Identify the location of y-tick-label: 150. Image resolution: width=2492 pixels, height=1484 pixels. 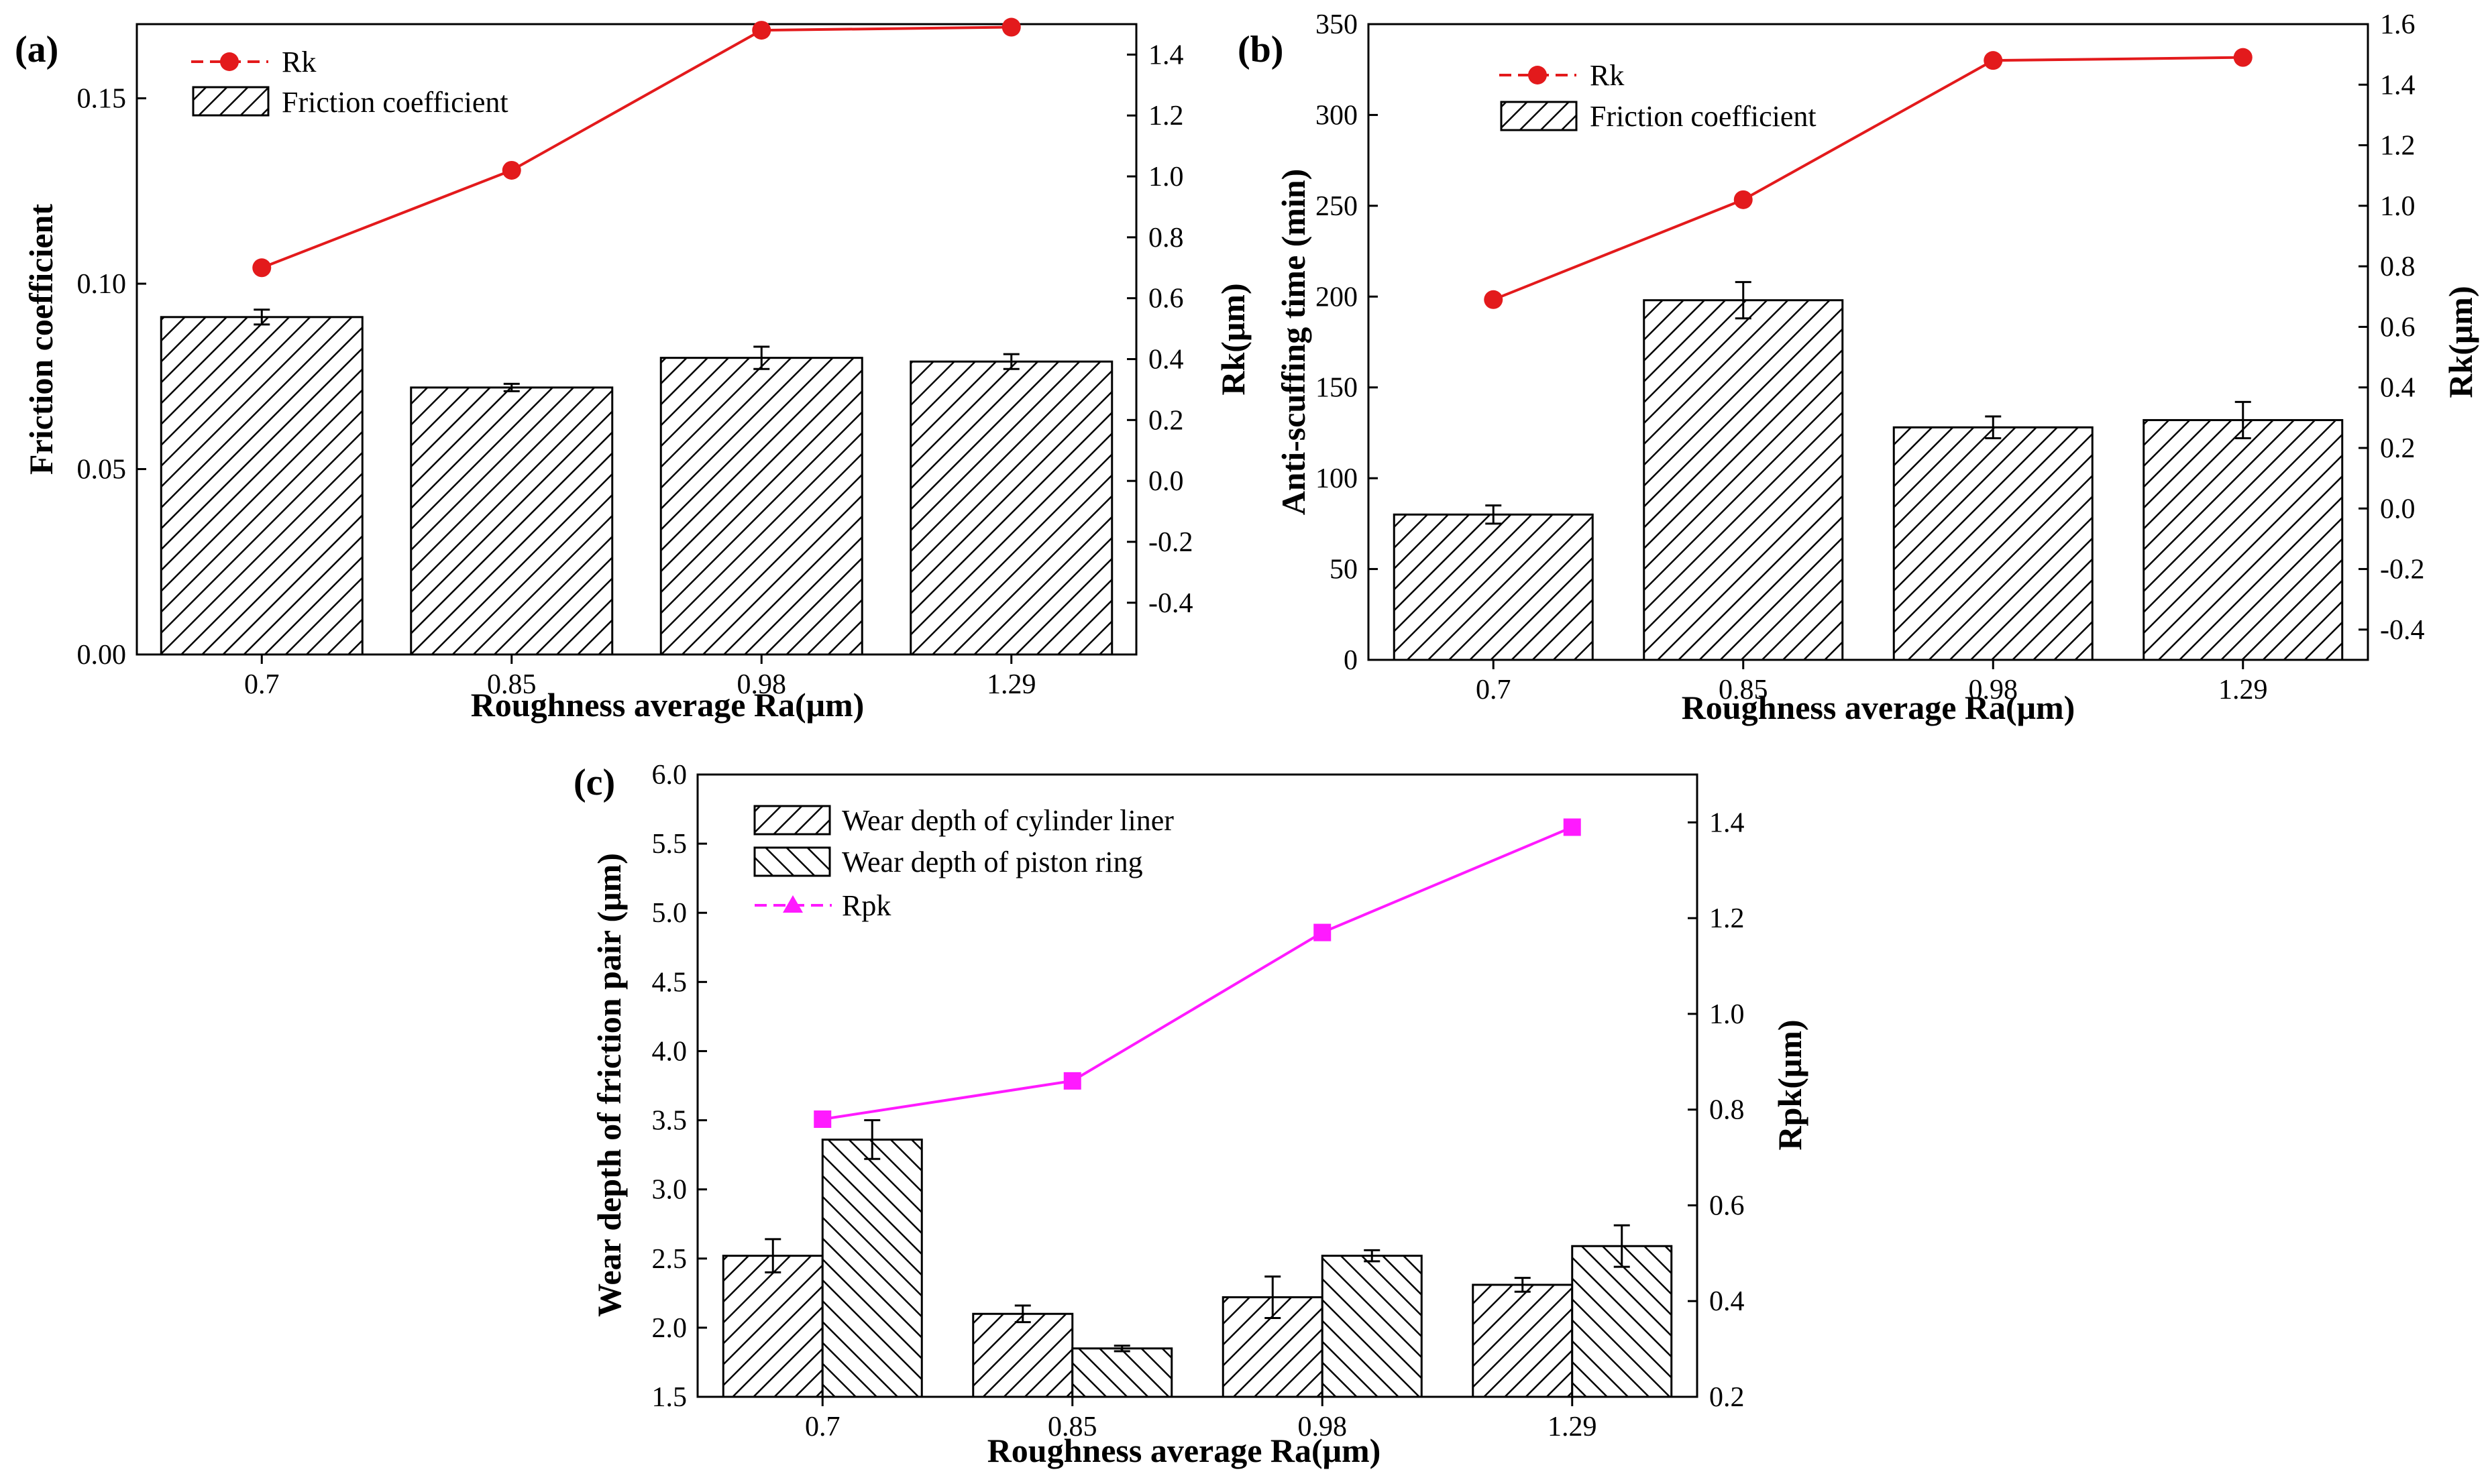
(1336, 388).